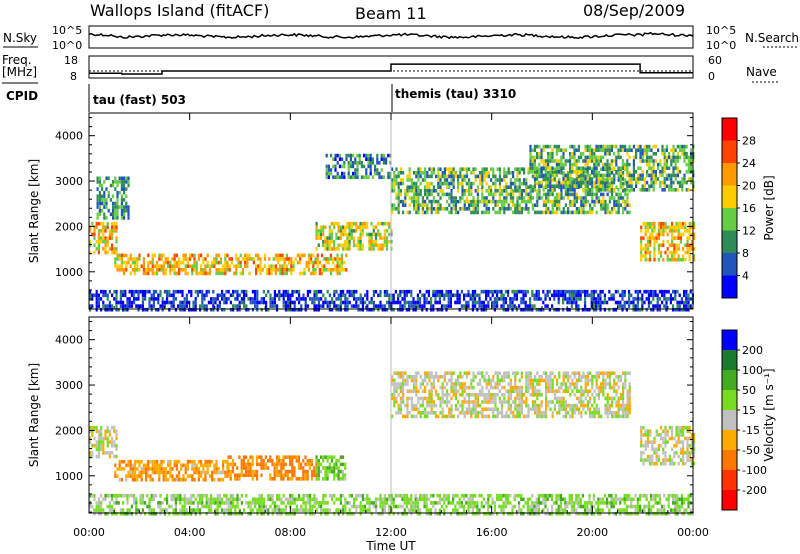  I want to click on noise-left-tick-top: 10^5, so click(67, 30).